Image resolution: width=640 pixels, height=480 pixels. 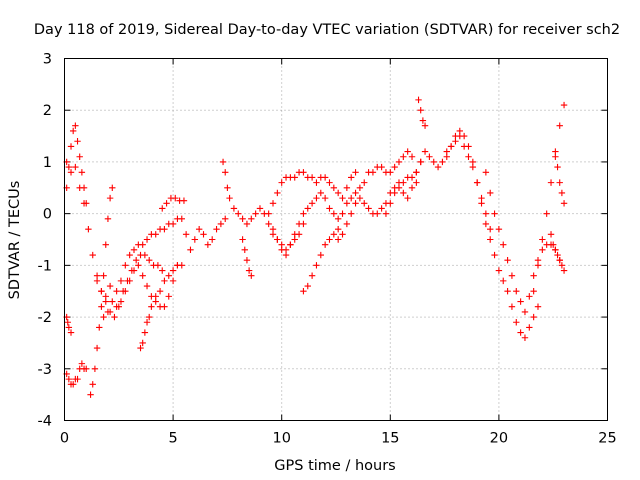 What do you see at coordinates (15, 240) in the screenshot?
I see `y-axis-label: SDTVAR / TECUs` at bounding box center [15, 240].